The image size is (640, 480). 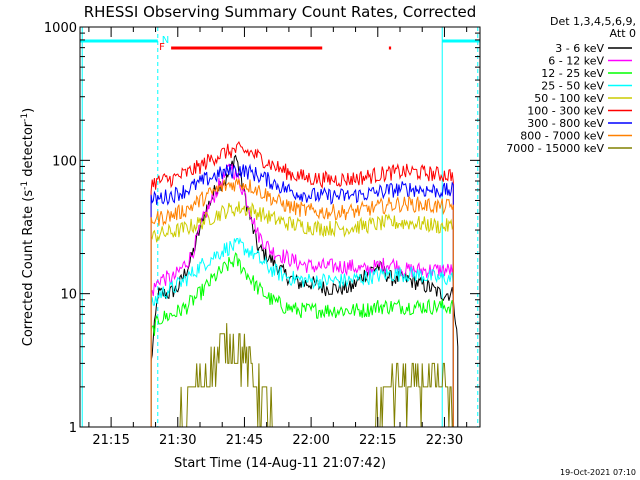 I want to click on x-axis-label: Start Time (14-Aug-11 21:07:42), so click(x=280, y=463).